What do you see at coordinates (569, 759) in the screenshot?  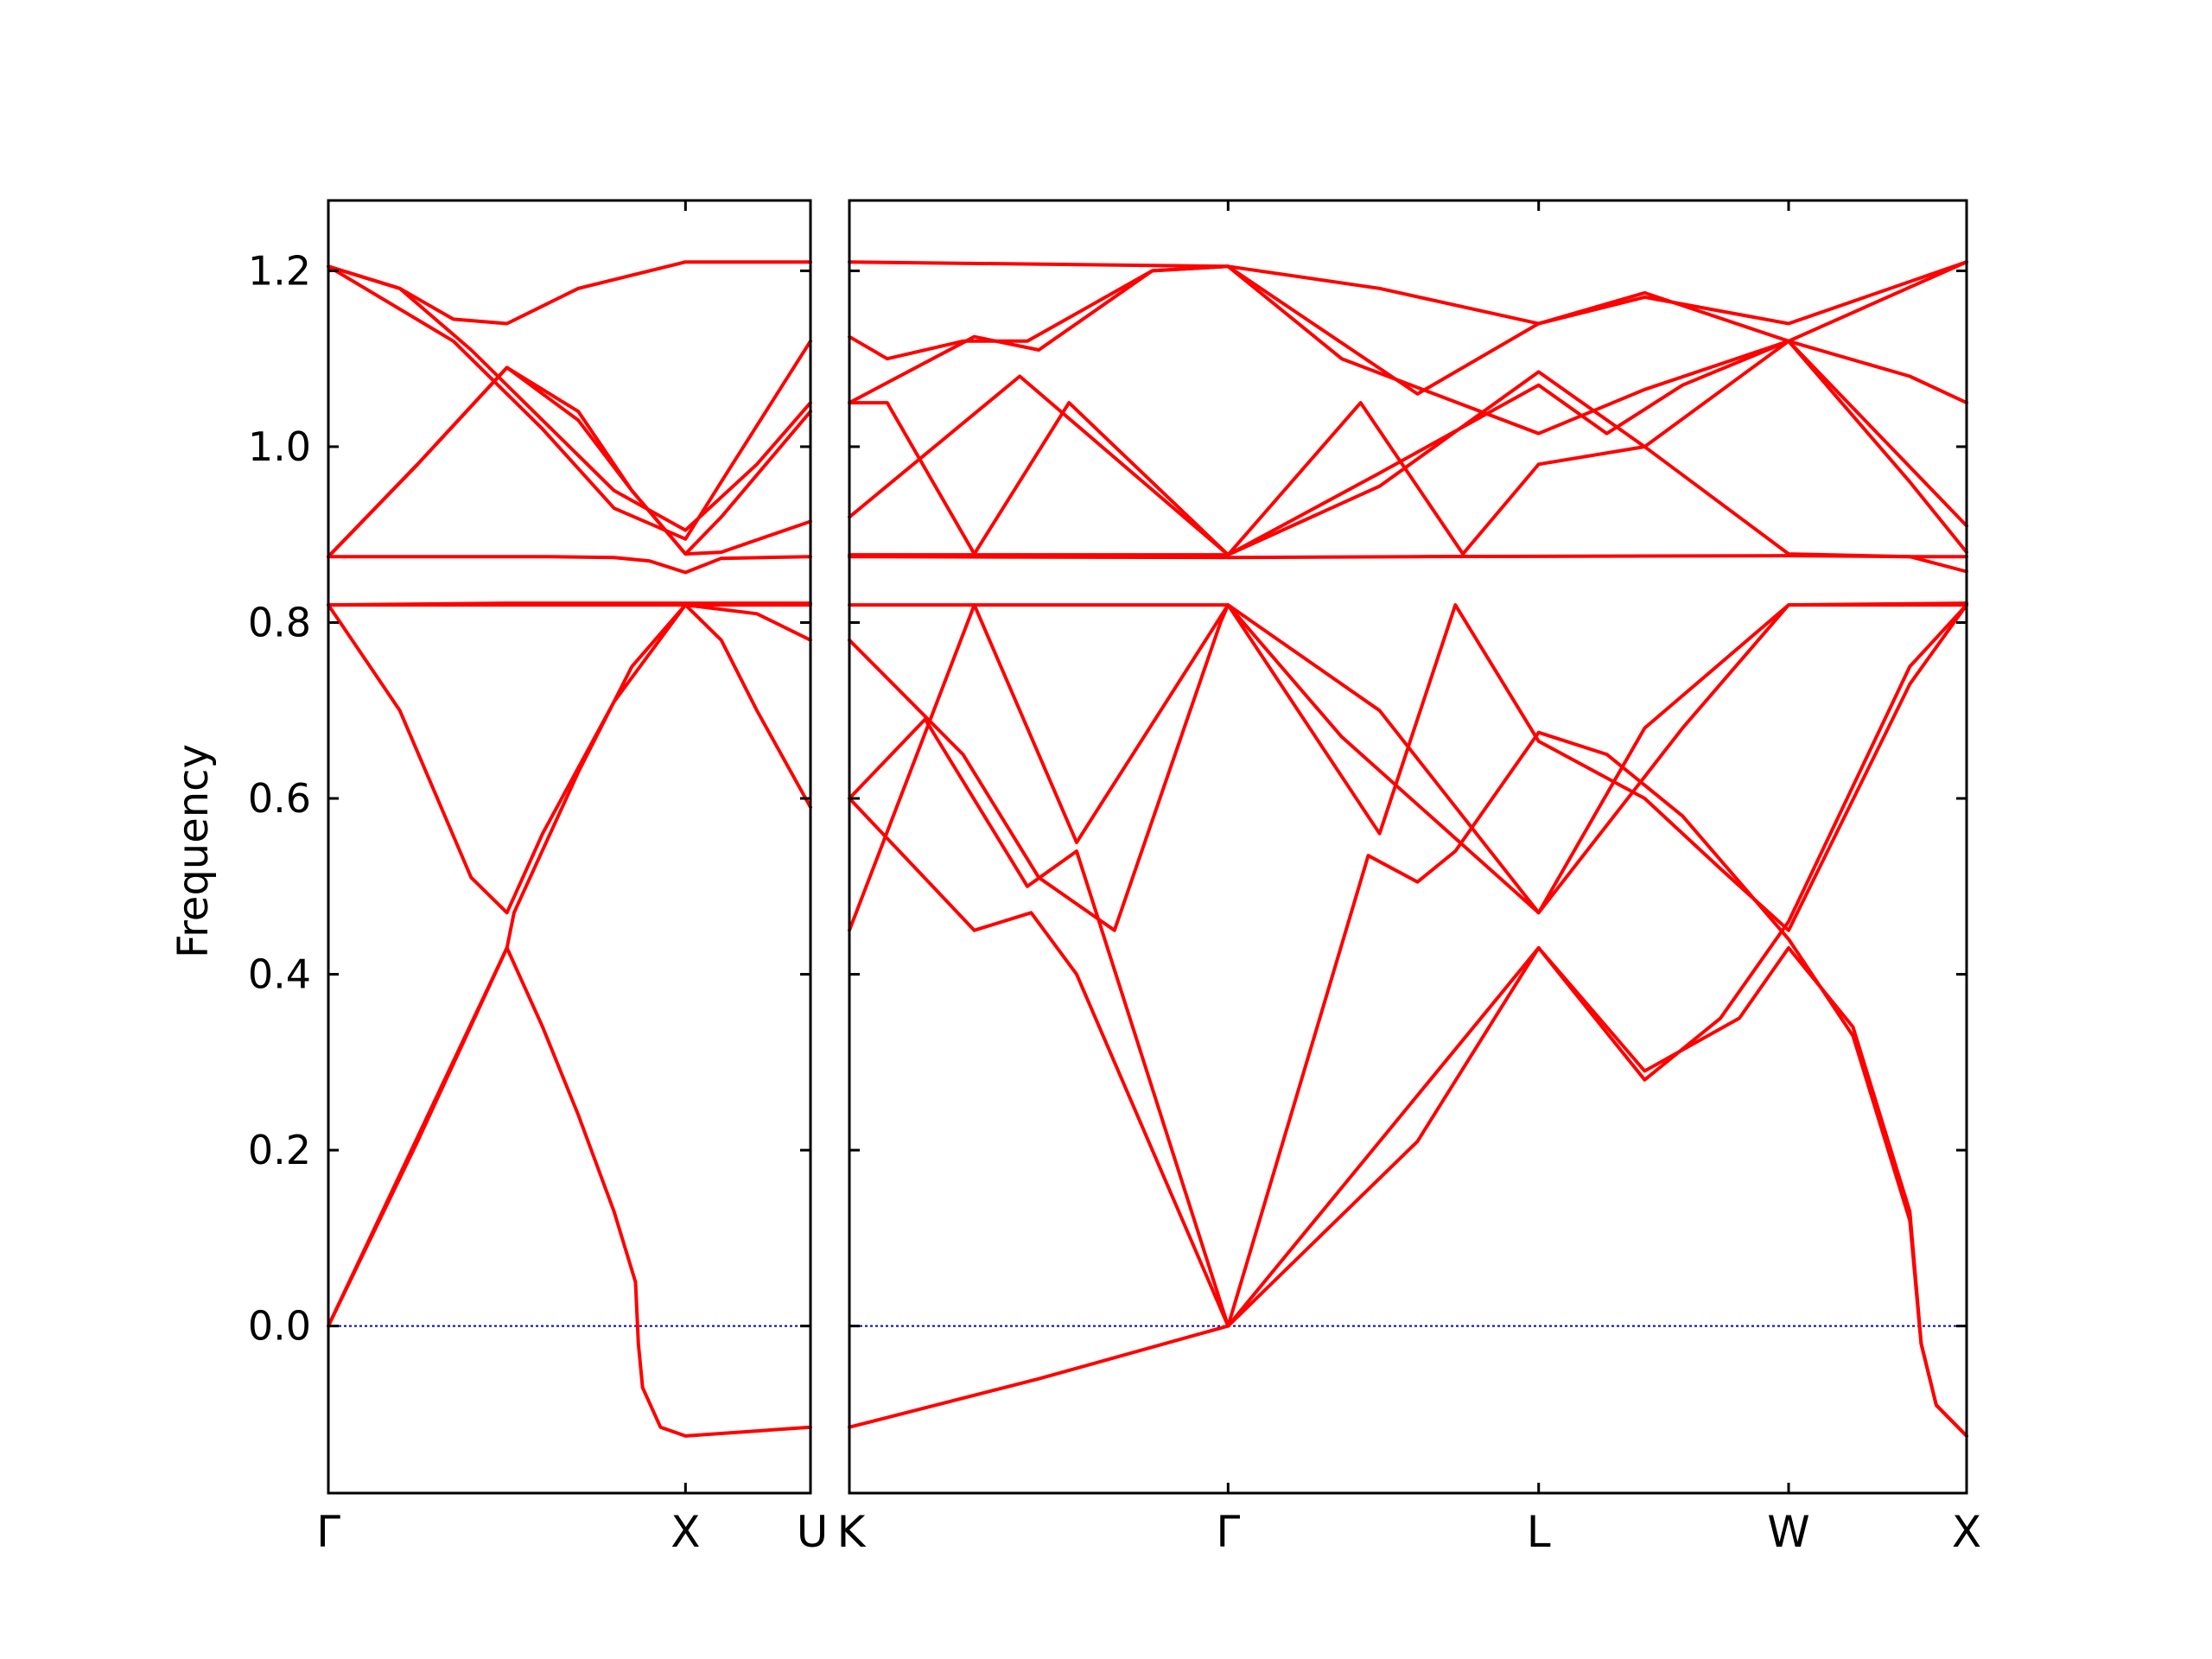 I see `band-line-b3` at bounding box center [569, 759].